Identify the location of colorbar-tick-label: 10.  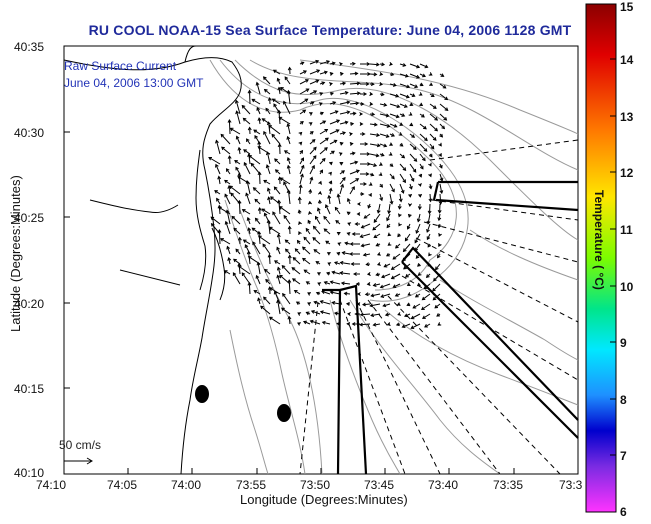
(626, 287).